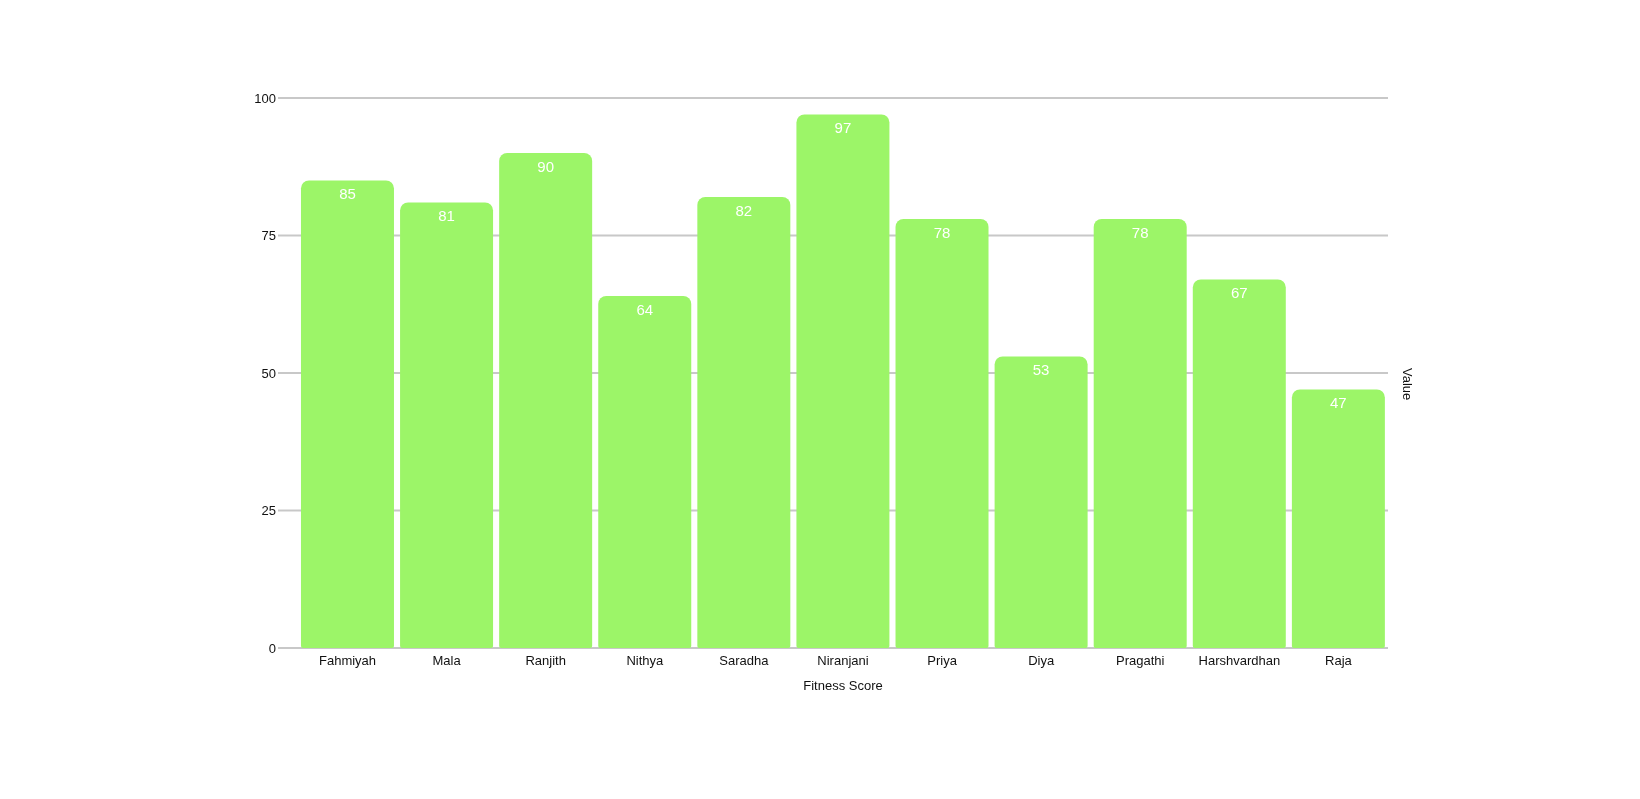  I want to click on x-tick-label: Mala, so click(447, 661).